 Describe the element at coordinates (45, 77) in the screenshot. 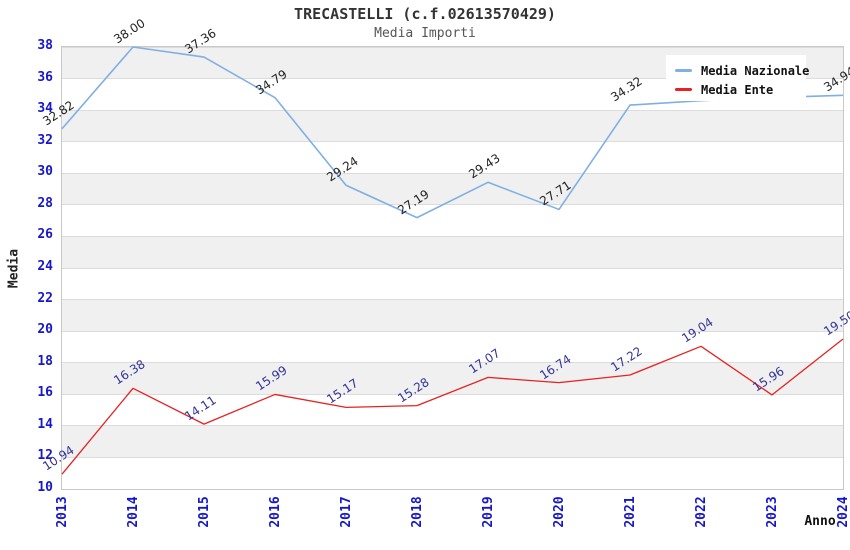

I see `y-tick-label: 36` at that location.